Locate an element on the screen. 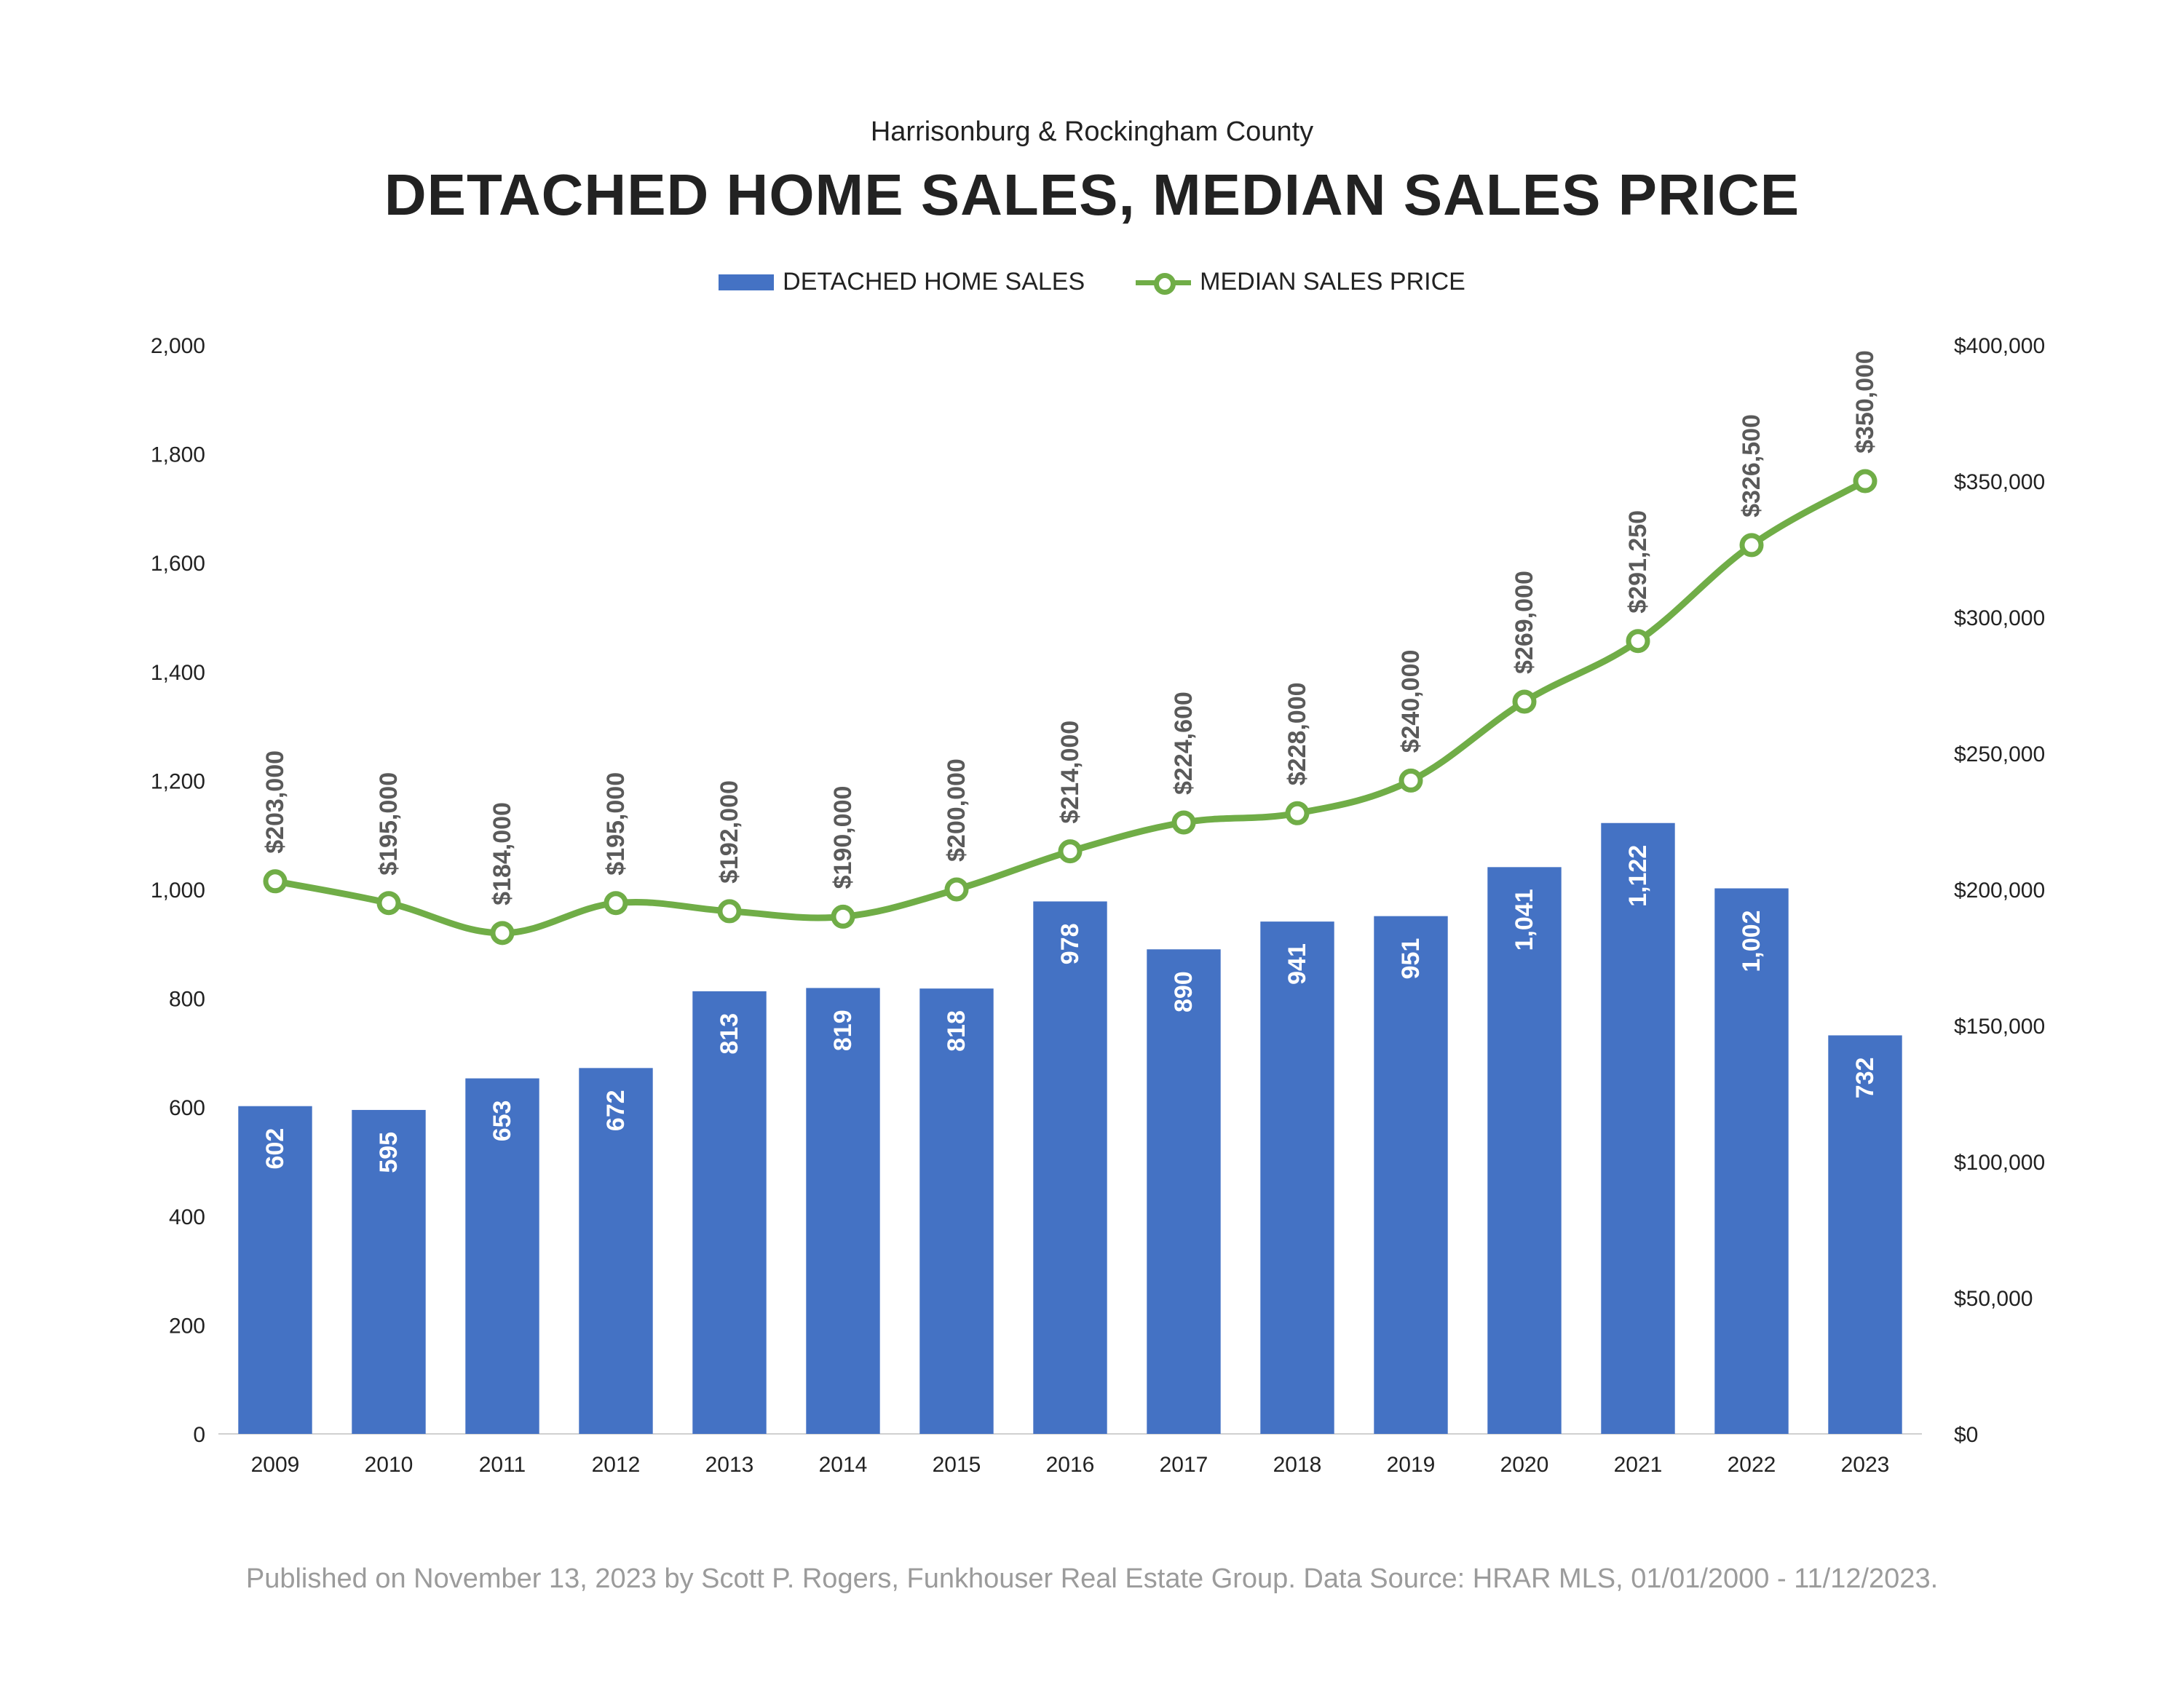 The image size is (2184, 1685). bar-value-label: 978 is located at coordinates (1070, 943).